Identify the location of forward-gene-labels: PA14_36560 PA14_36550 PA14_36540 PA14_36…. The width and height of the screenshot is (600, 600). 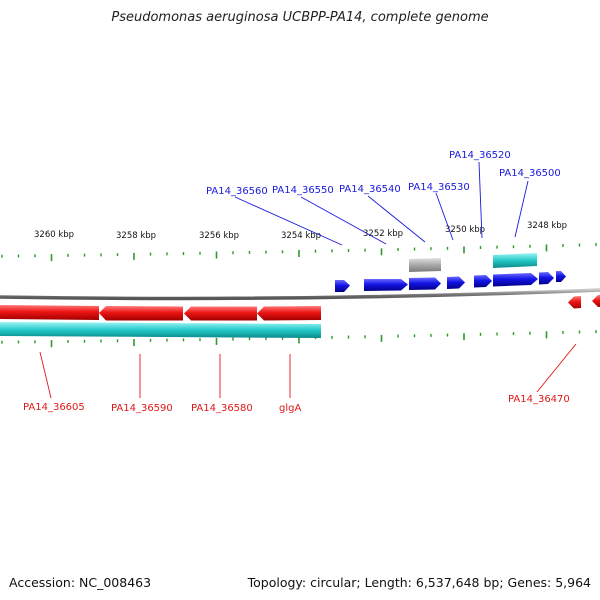
(383, 173).